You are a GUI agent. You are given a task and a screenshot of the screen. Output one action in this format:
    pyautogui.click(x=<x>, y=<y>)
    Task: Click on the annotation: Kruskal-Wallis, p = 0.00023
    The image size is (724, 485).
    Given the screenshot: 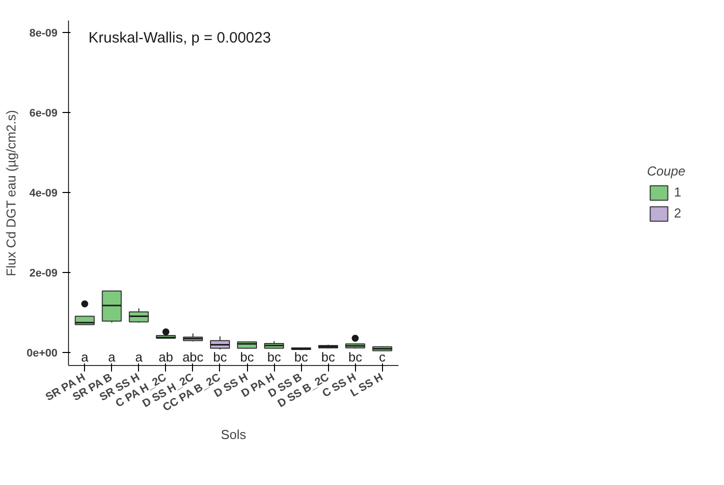 What is the action you would take?
    pyautogui.click(x=179, y=37)
    